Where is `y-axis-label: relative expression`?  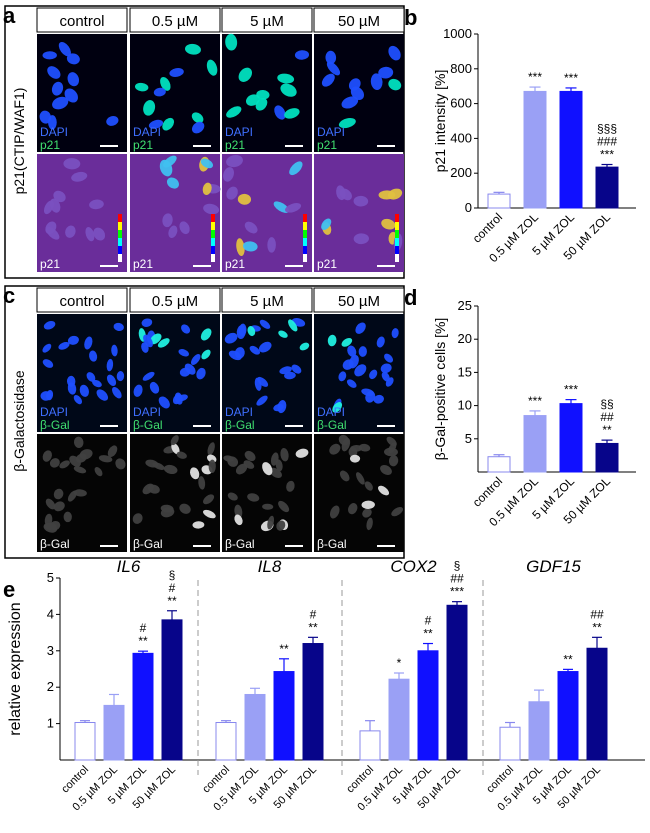 y-axis-label: relative expression is located at coordinates (15, 668).